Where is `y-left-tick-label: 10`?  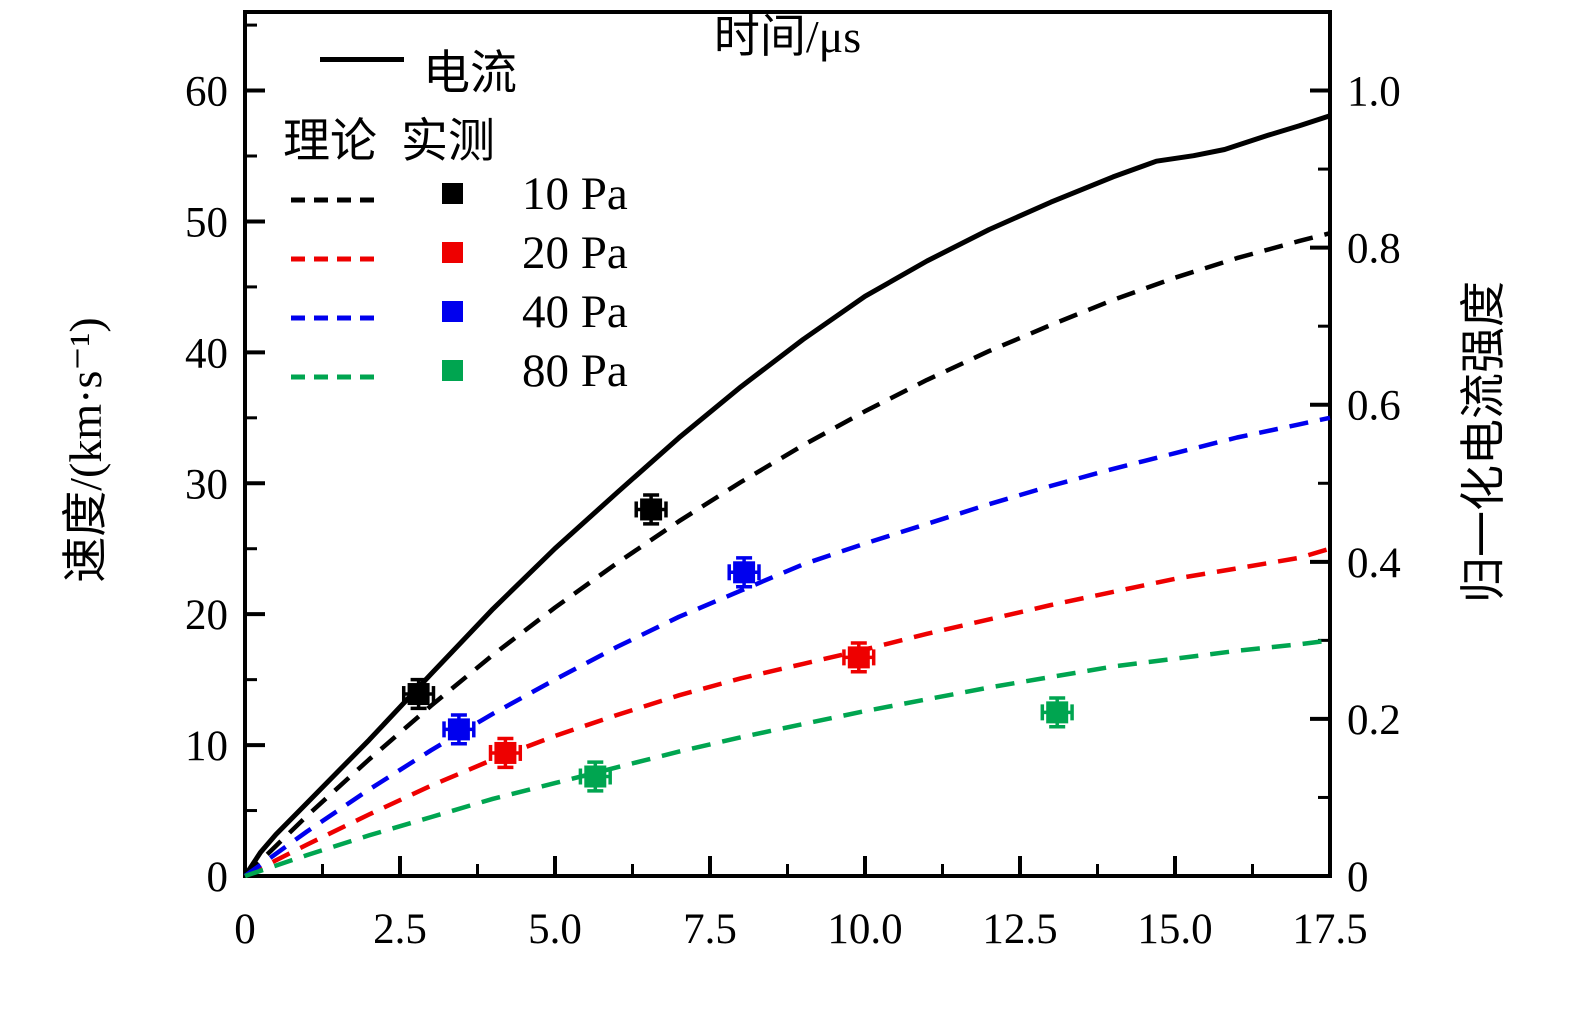 y-left-tick-label: 10 is located at coordinates (206, 746).